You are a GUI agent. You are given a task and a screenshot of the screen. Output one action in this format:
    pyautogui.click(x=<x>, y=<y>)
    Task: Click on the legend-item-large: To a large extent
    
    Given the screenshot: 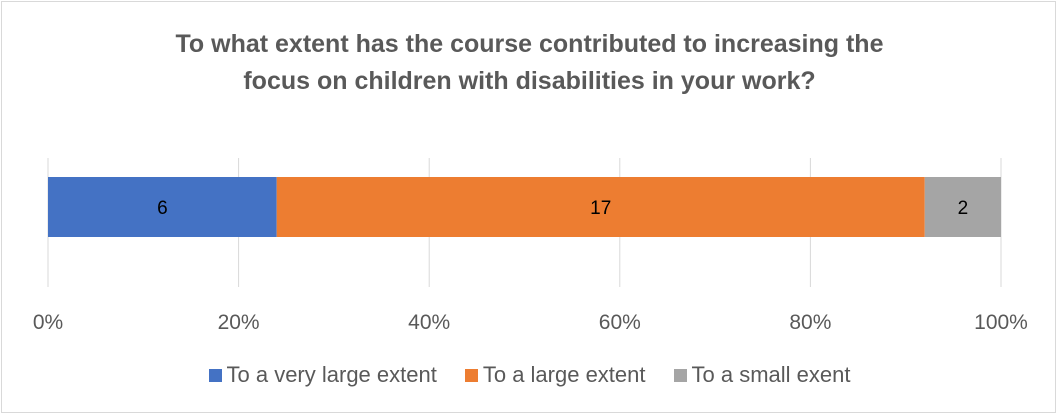 What is the action you would take?
    pyautogui.click(x=555, y=375)
    